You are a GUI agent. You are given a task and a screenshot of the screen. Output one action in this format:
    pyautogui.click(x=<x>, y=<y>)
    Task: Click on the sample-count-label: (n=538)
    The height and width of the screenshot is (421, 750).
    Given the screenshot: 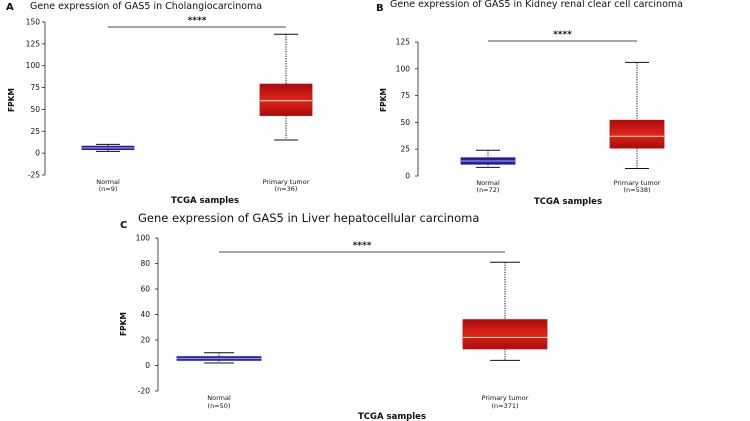 What is the action you would take?
    pyautogui.click(x=636, y=190)
    